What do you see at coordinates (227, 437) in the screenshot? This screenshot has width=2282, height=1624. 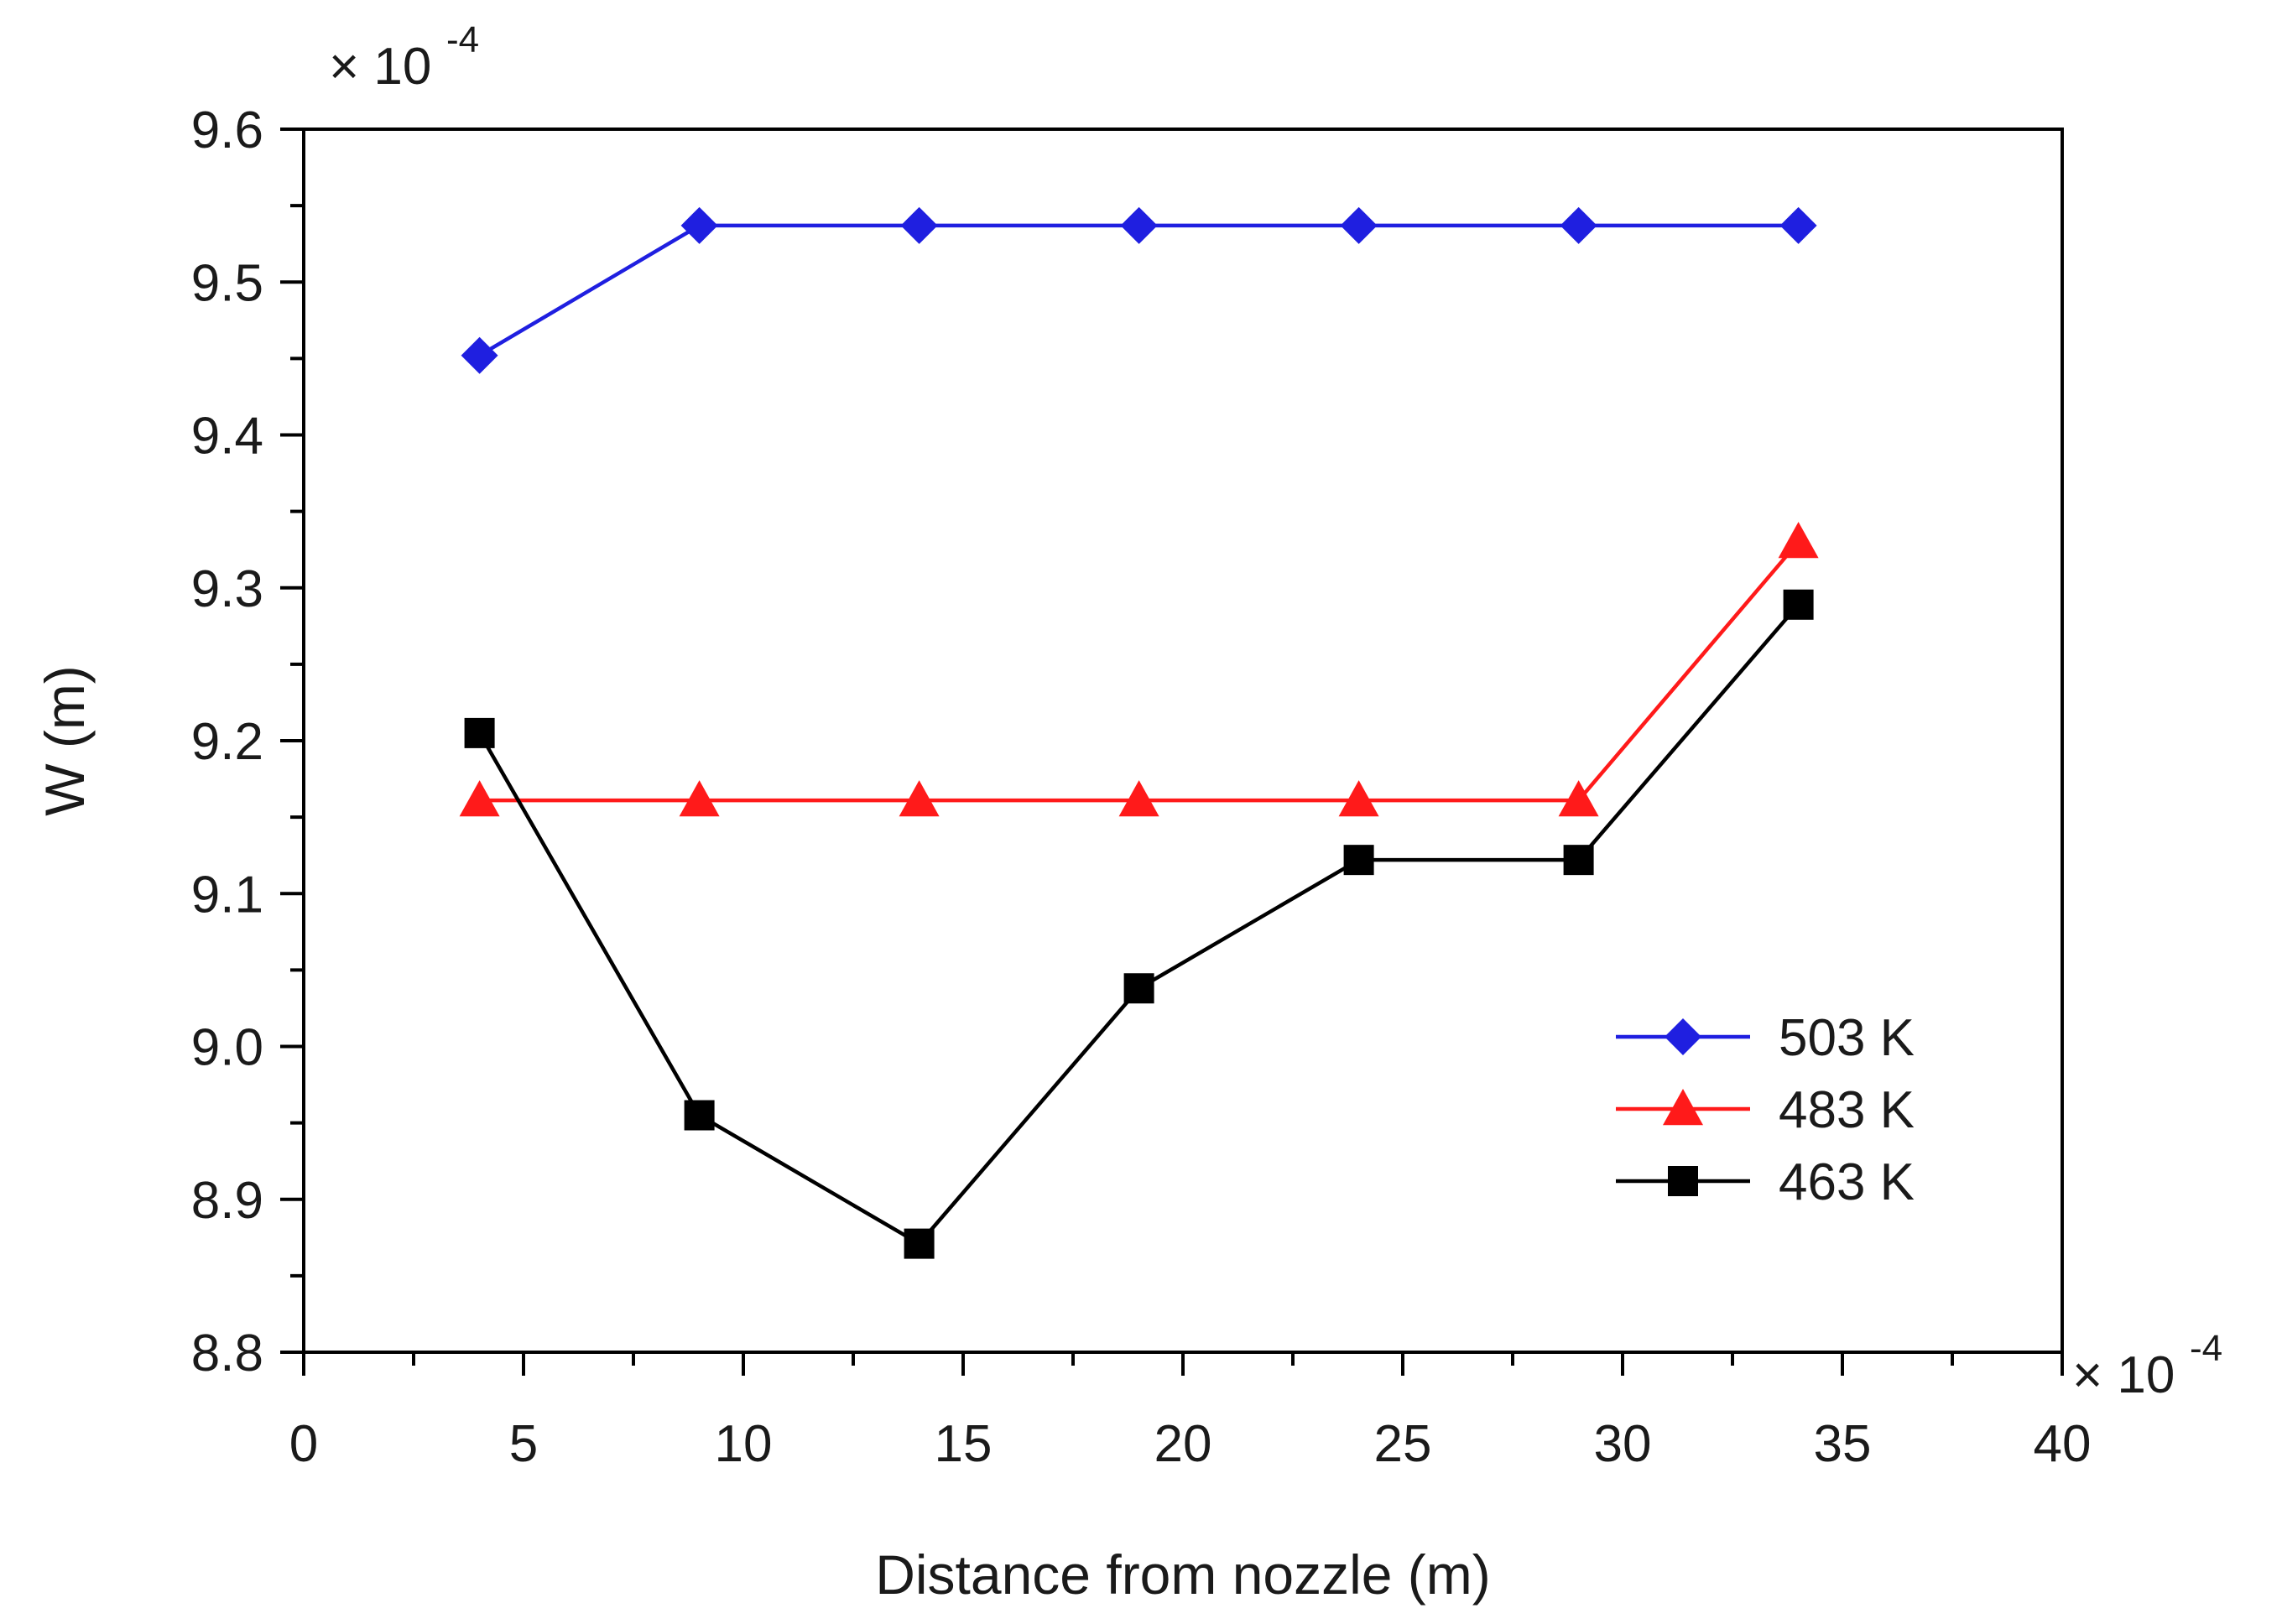 I see `y-tick-label: 9.4` at bounding box center [227, 437].